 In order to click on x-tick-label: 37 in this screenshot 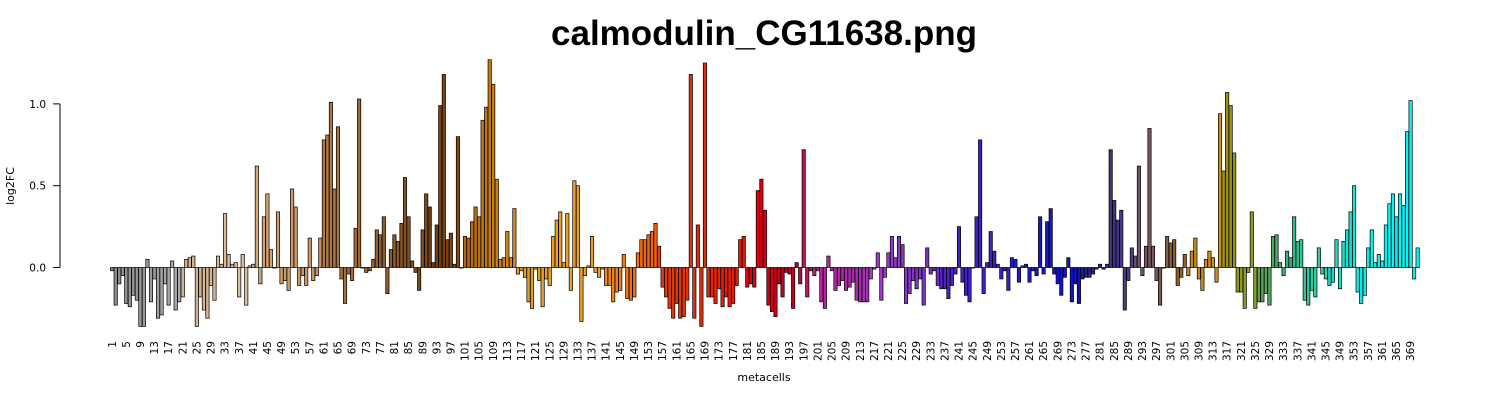, I will do `click(240, 347)`.